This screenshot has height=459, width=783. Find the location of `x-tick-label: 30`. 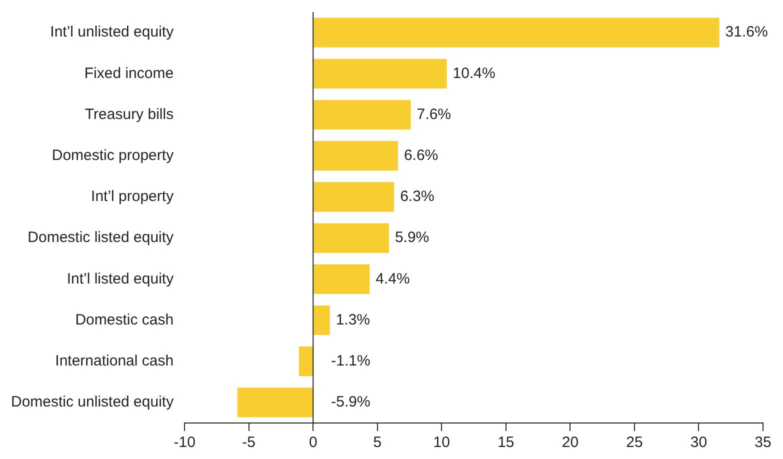

x-tick-label: 30 is located at coordinates (699, 443).